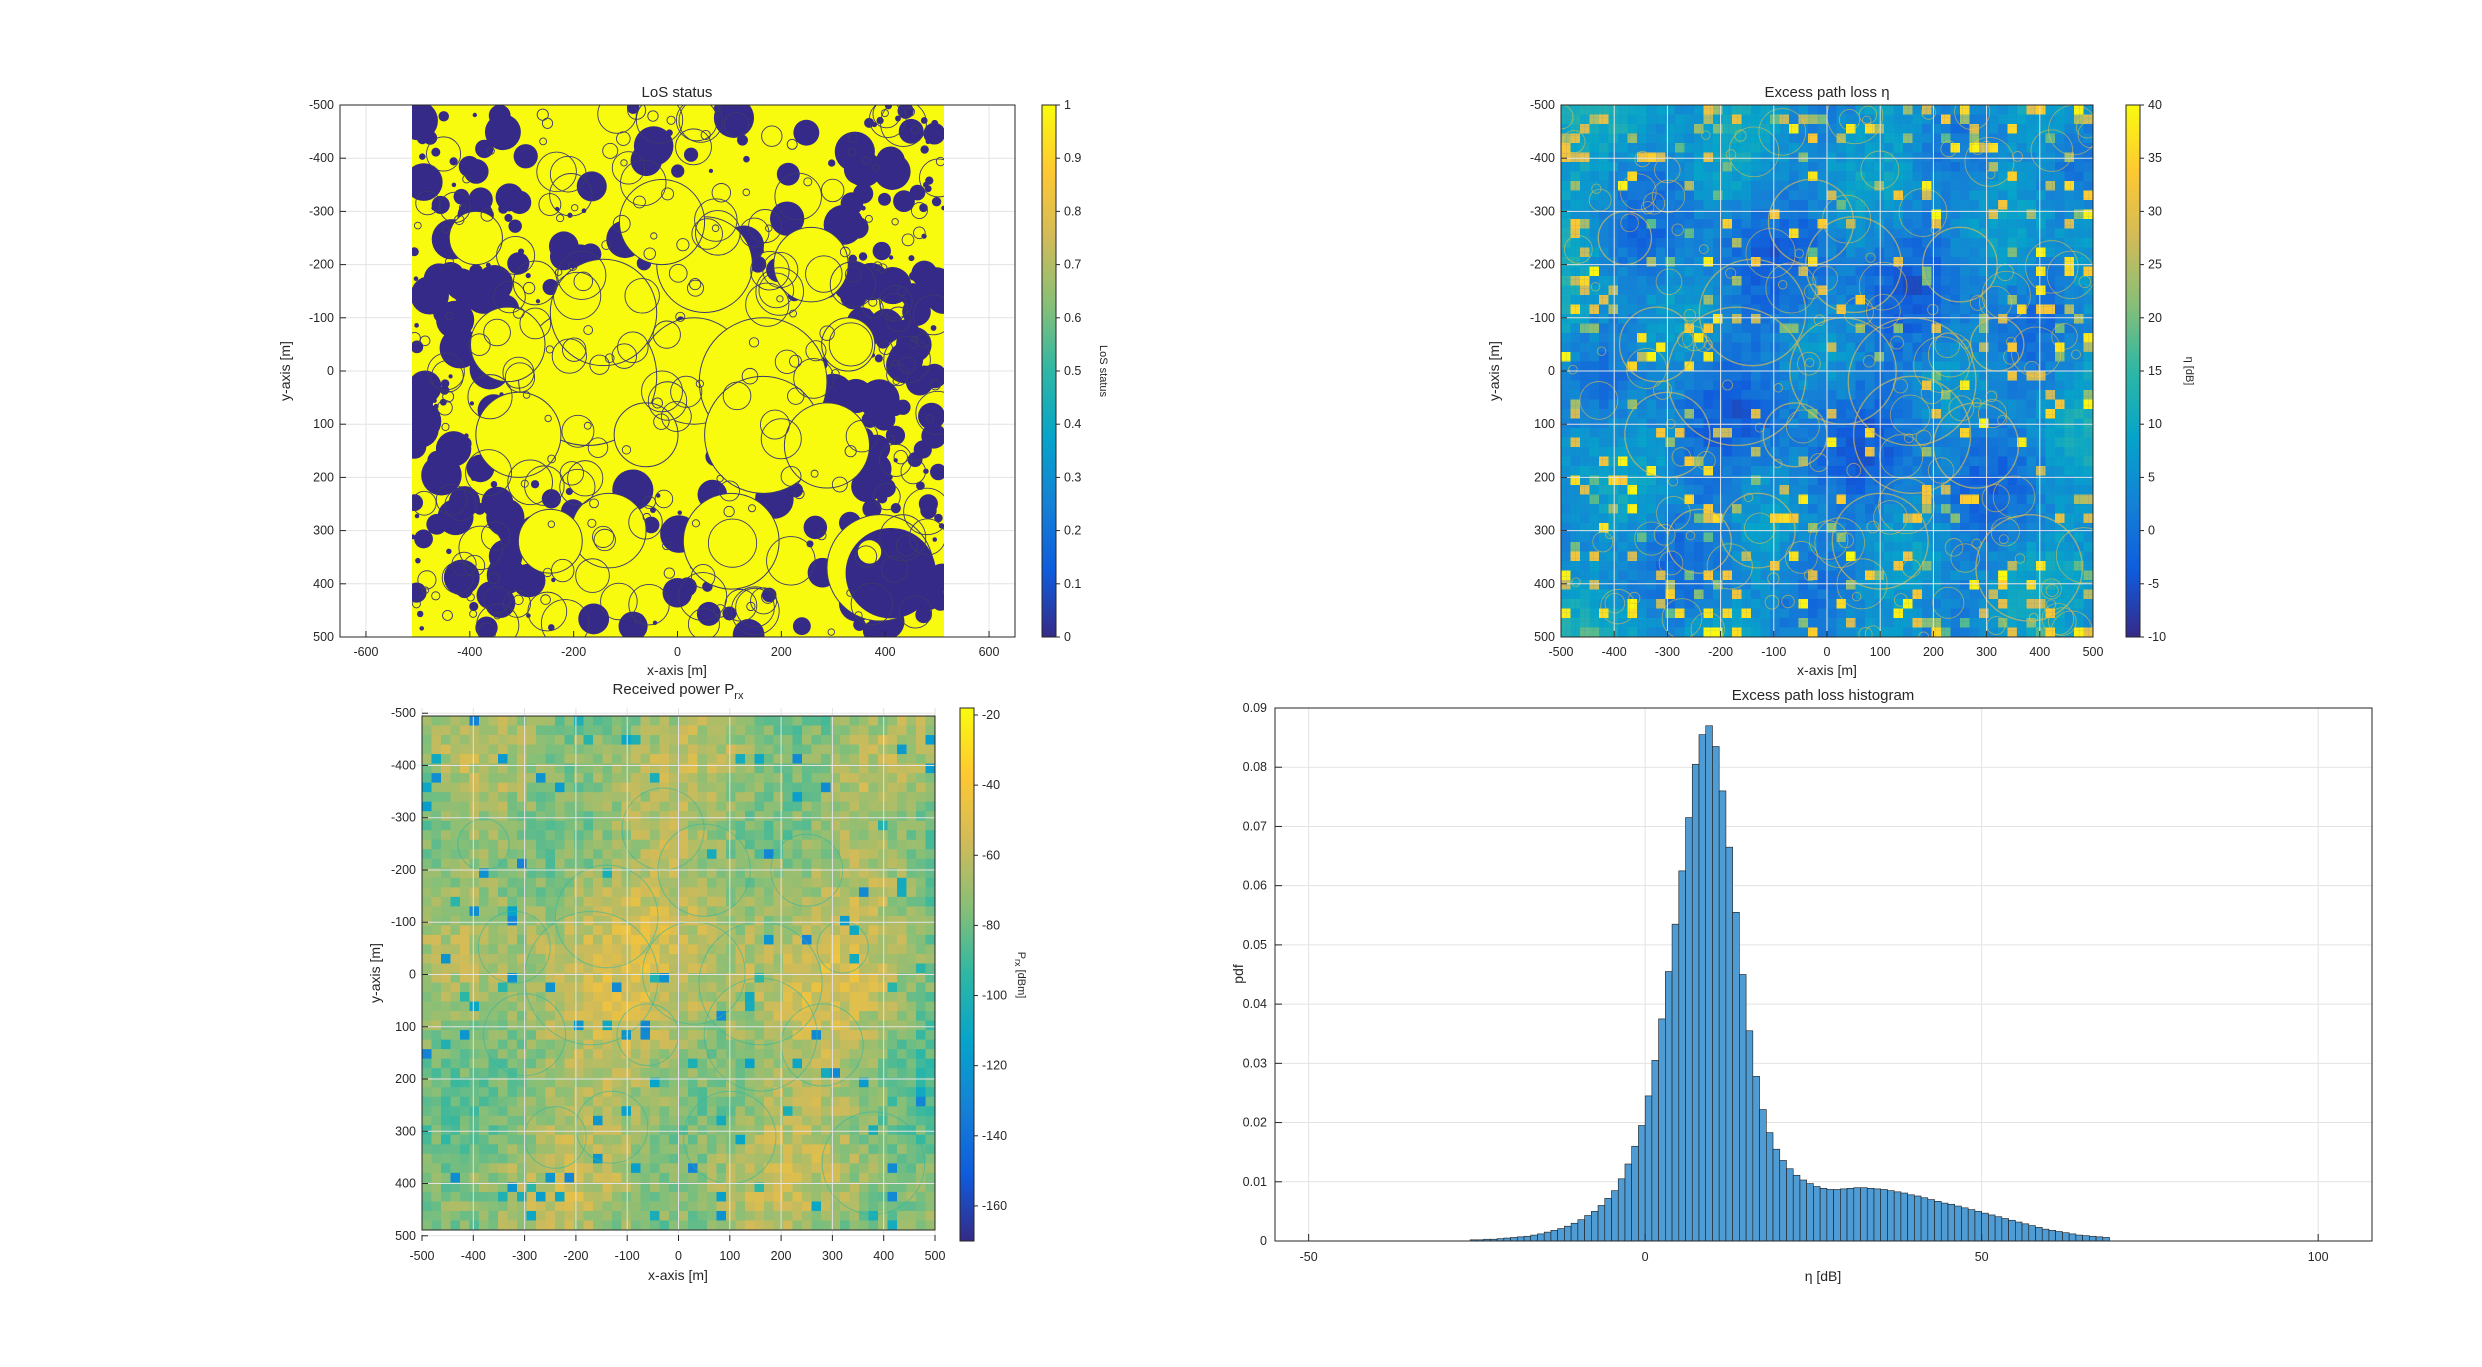 Image resolution: width=2482 pixels, height=1367 pixels. What do you see at coordinates (1880, 652) in the screenshot?
I see `eta-xtick-label: 100` at bounding box center [1880, 652].